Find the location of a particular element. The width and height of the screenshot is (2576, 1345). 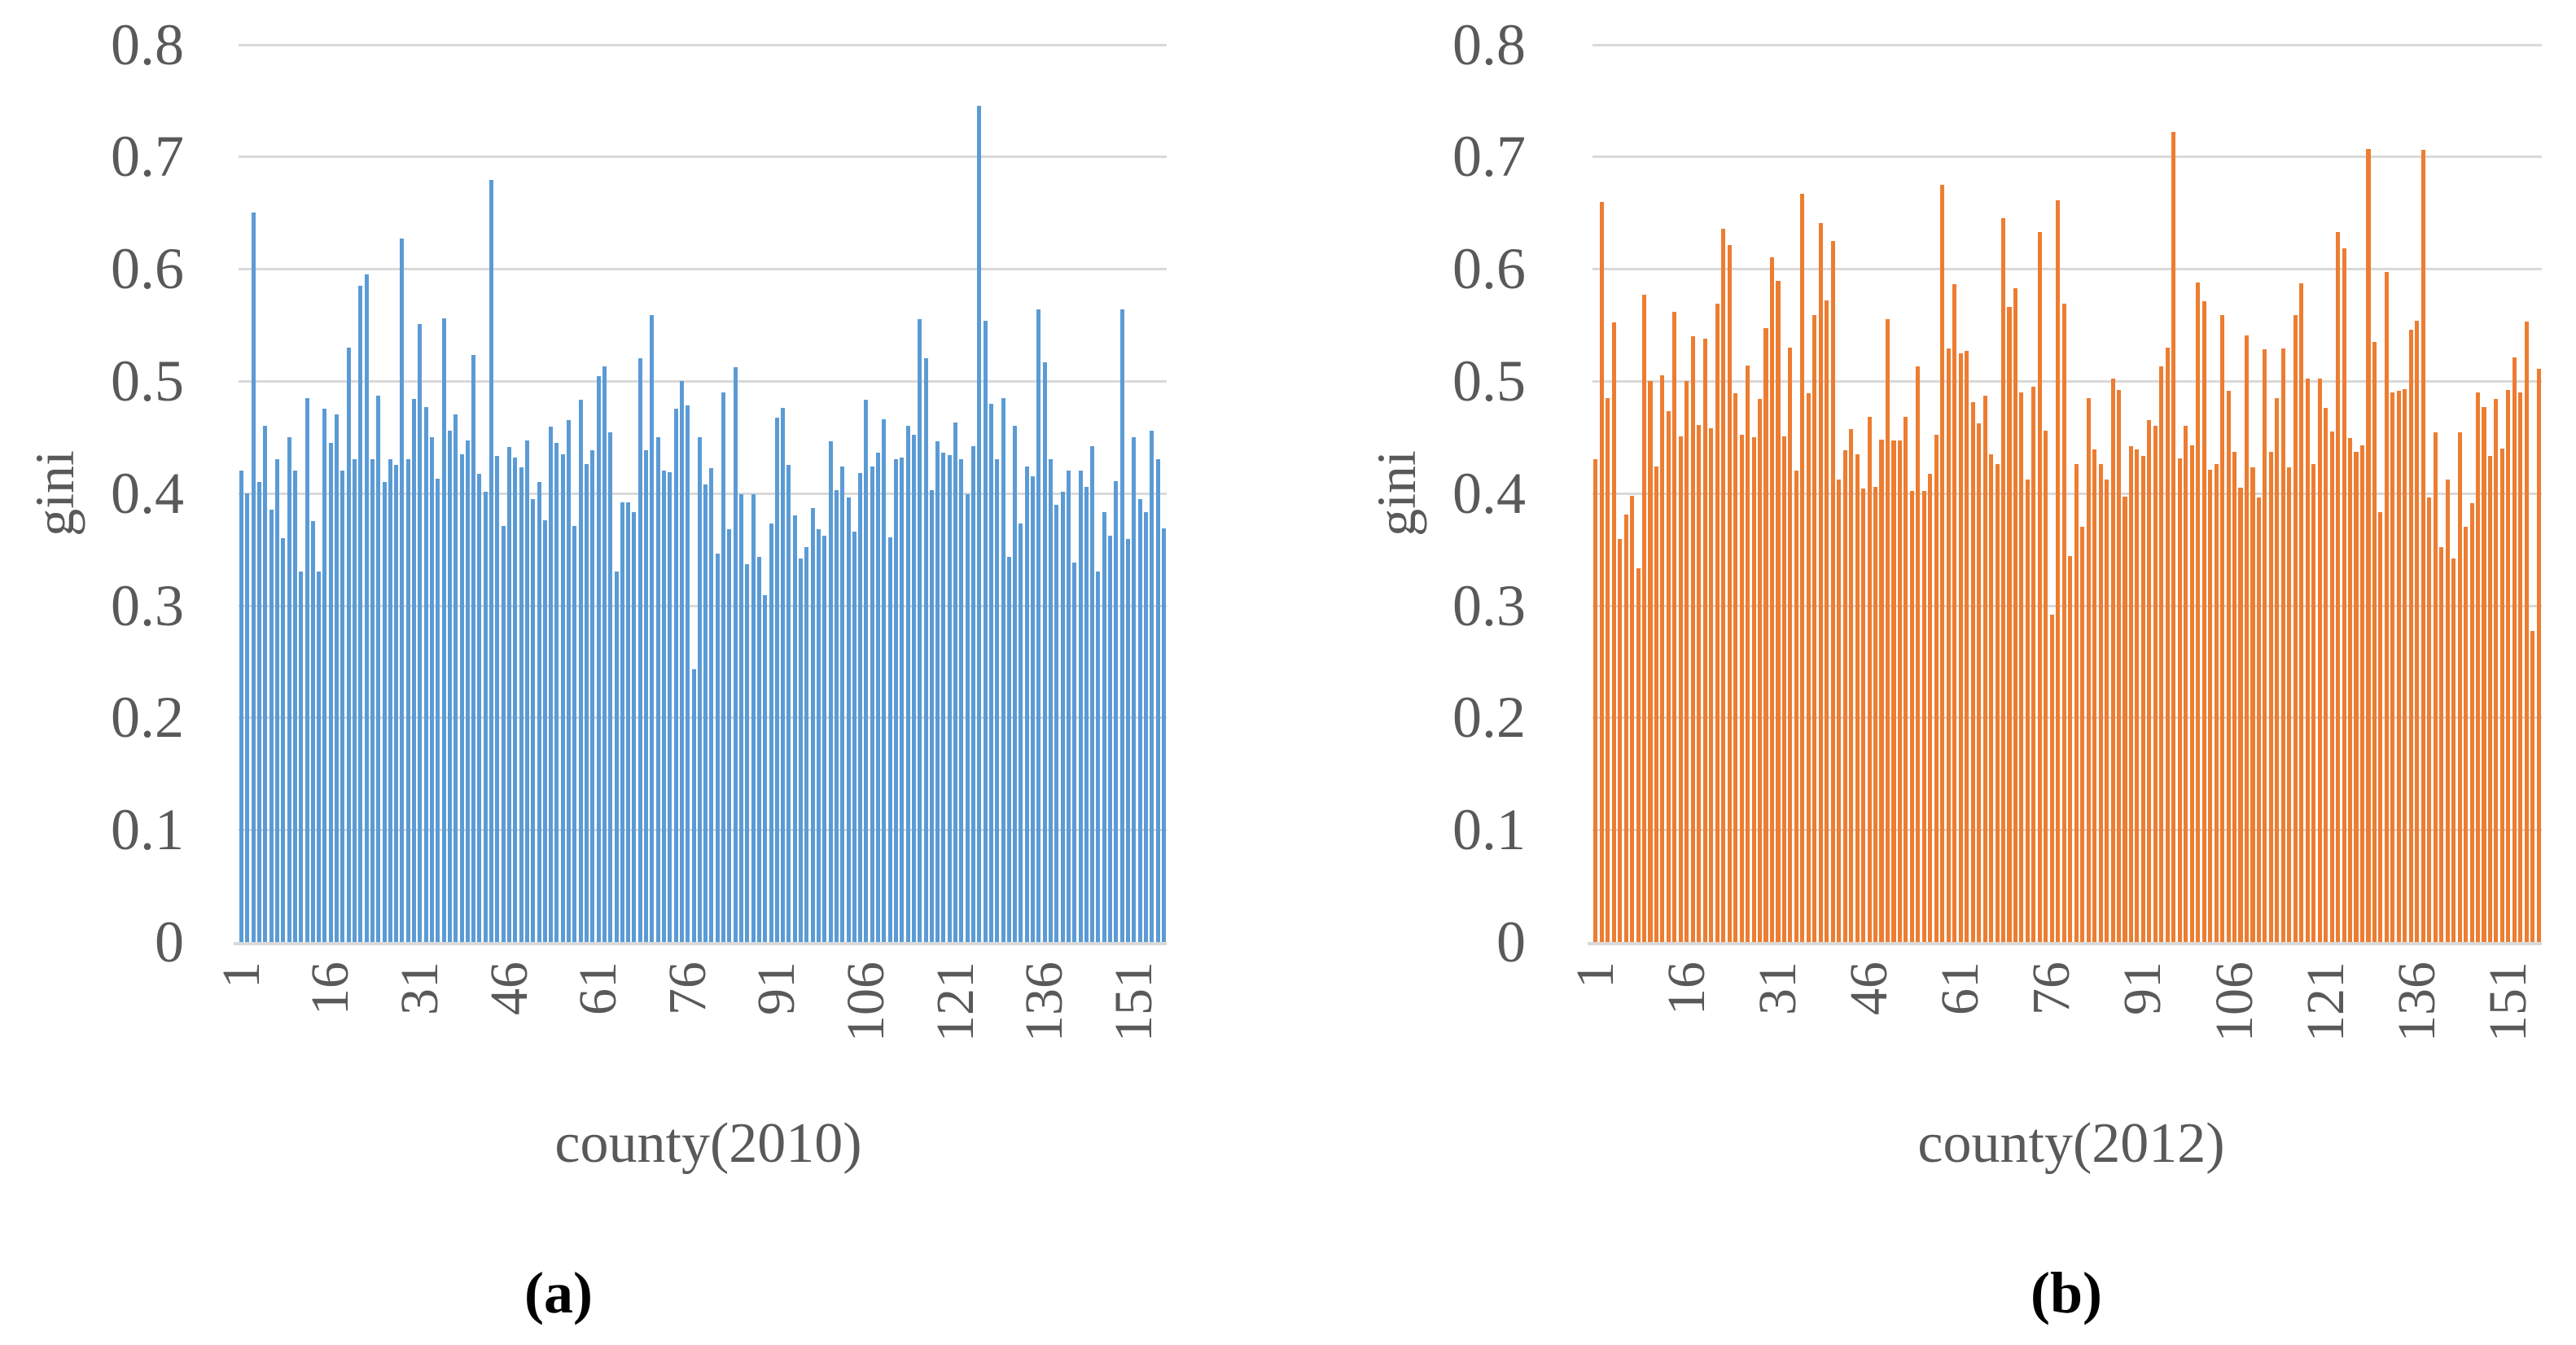

y-axis-tick: 0.8 is located at coordinates (1489, 44).